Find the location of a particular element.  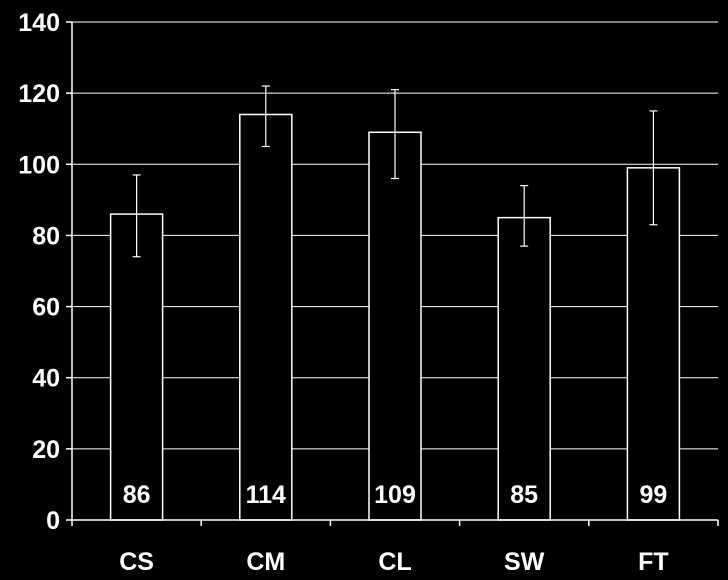

y-tick-label: 120 is located at coordinates (39, 94).